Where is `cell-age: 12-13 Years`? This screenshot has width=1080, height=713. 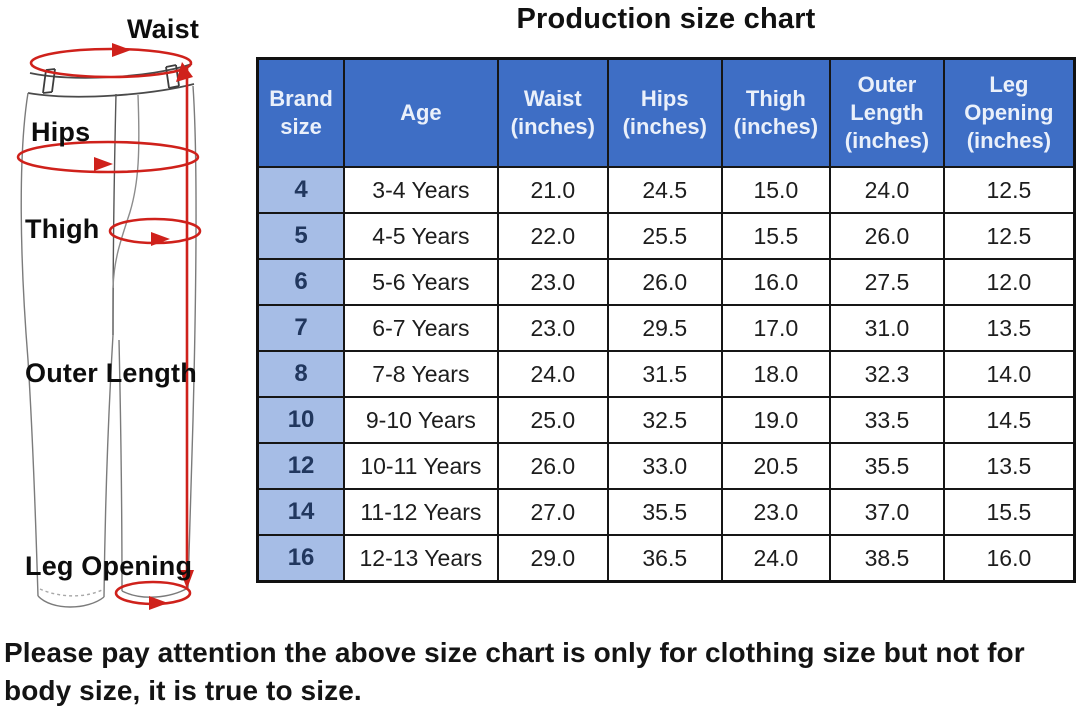 cell-age: 12-13 Years is located at coordinates (421, 558).